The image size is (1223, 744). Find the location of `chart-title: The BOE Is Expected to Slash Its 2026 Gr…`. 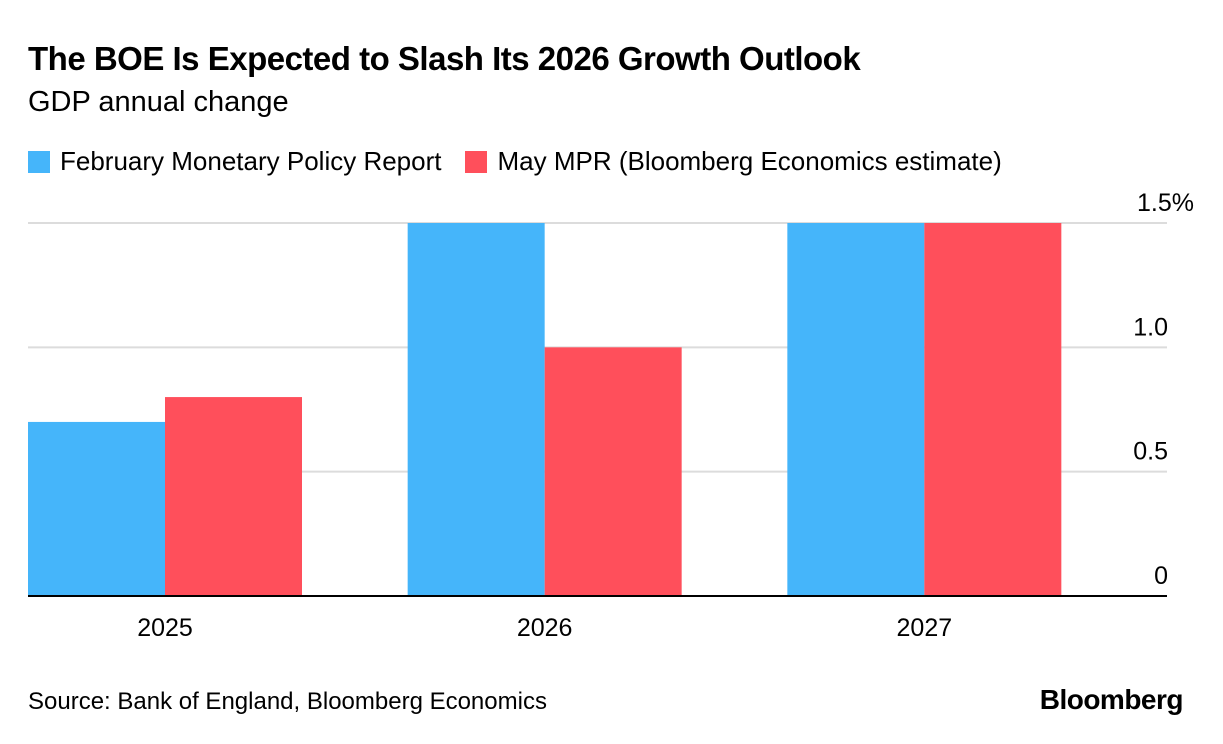

chart-title: The BOE Is Expected to Slash Its 2026 Gr… is located at coordinates (444, 58).